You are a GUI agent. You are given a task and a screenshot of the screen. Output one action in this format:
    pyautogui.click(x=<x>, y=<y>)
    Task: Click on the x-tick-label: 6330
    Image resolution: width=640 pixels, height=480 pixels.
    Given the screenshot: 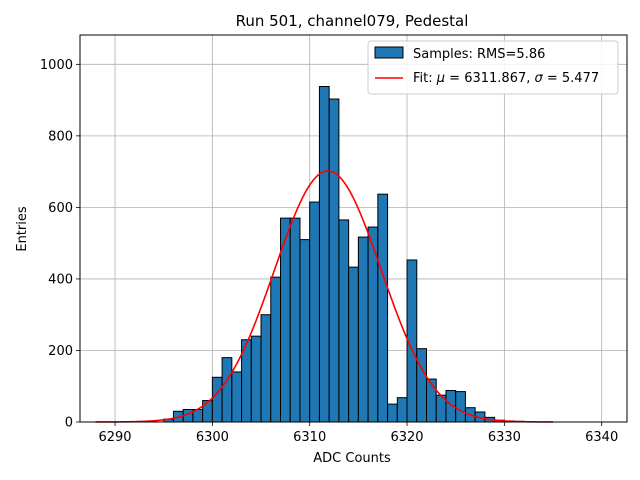 What is the action you would take?
    pyautogui.click(x=504, y=437)
    